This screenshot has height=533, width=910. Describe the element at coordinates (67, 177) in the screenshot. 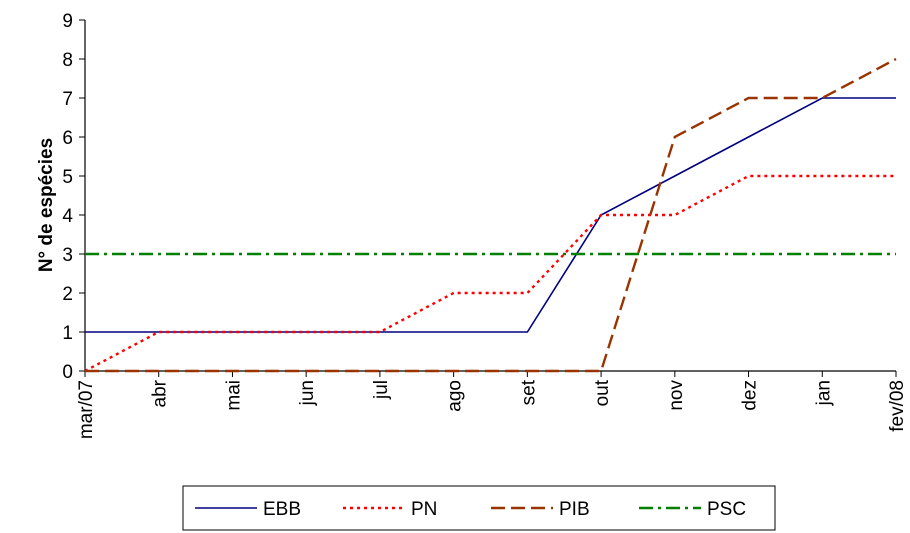

I see `y-tick-label: 5` at that location.